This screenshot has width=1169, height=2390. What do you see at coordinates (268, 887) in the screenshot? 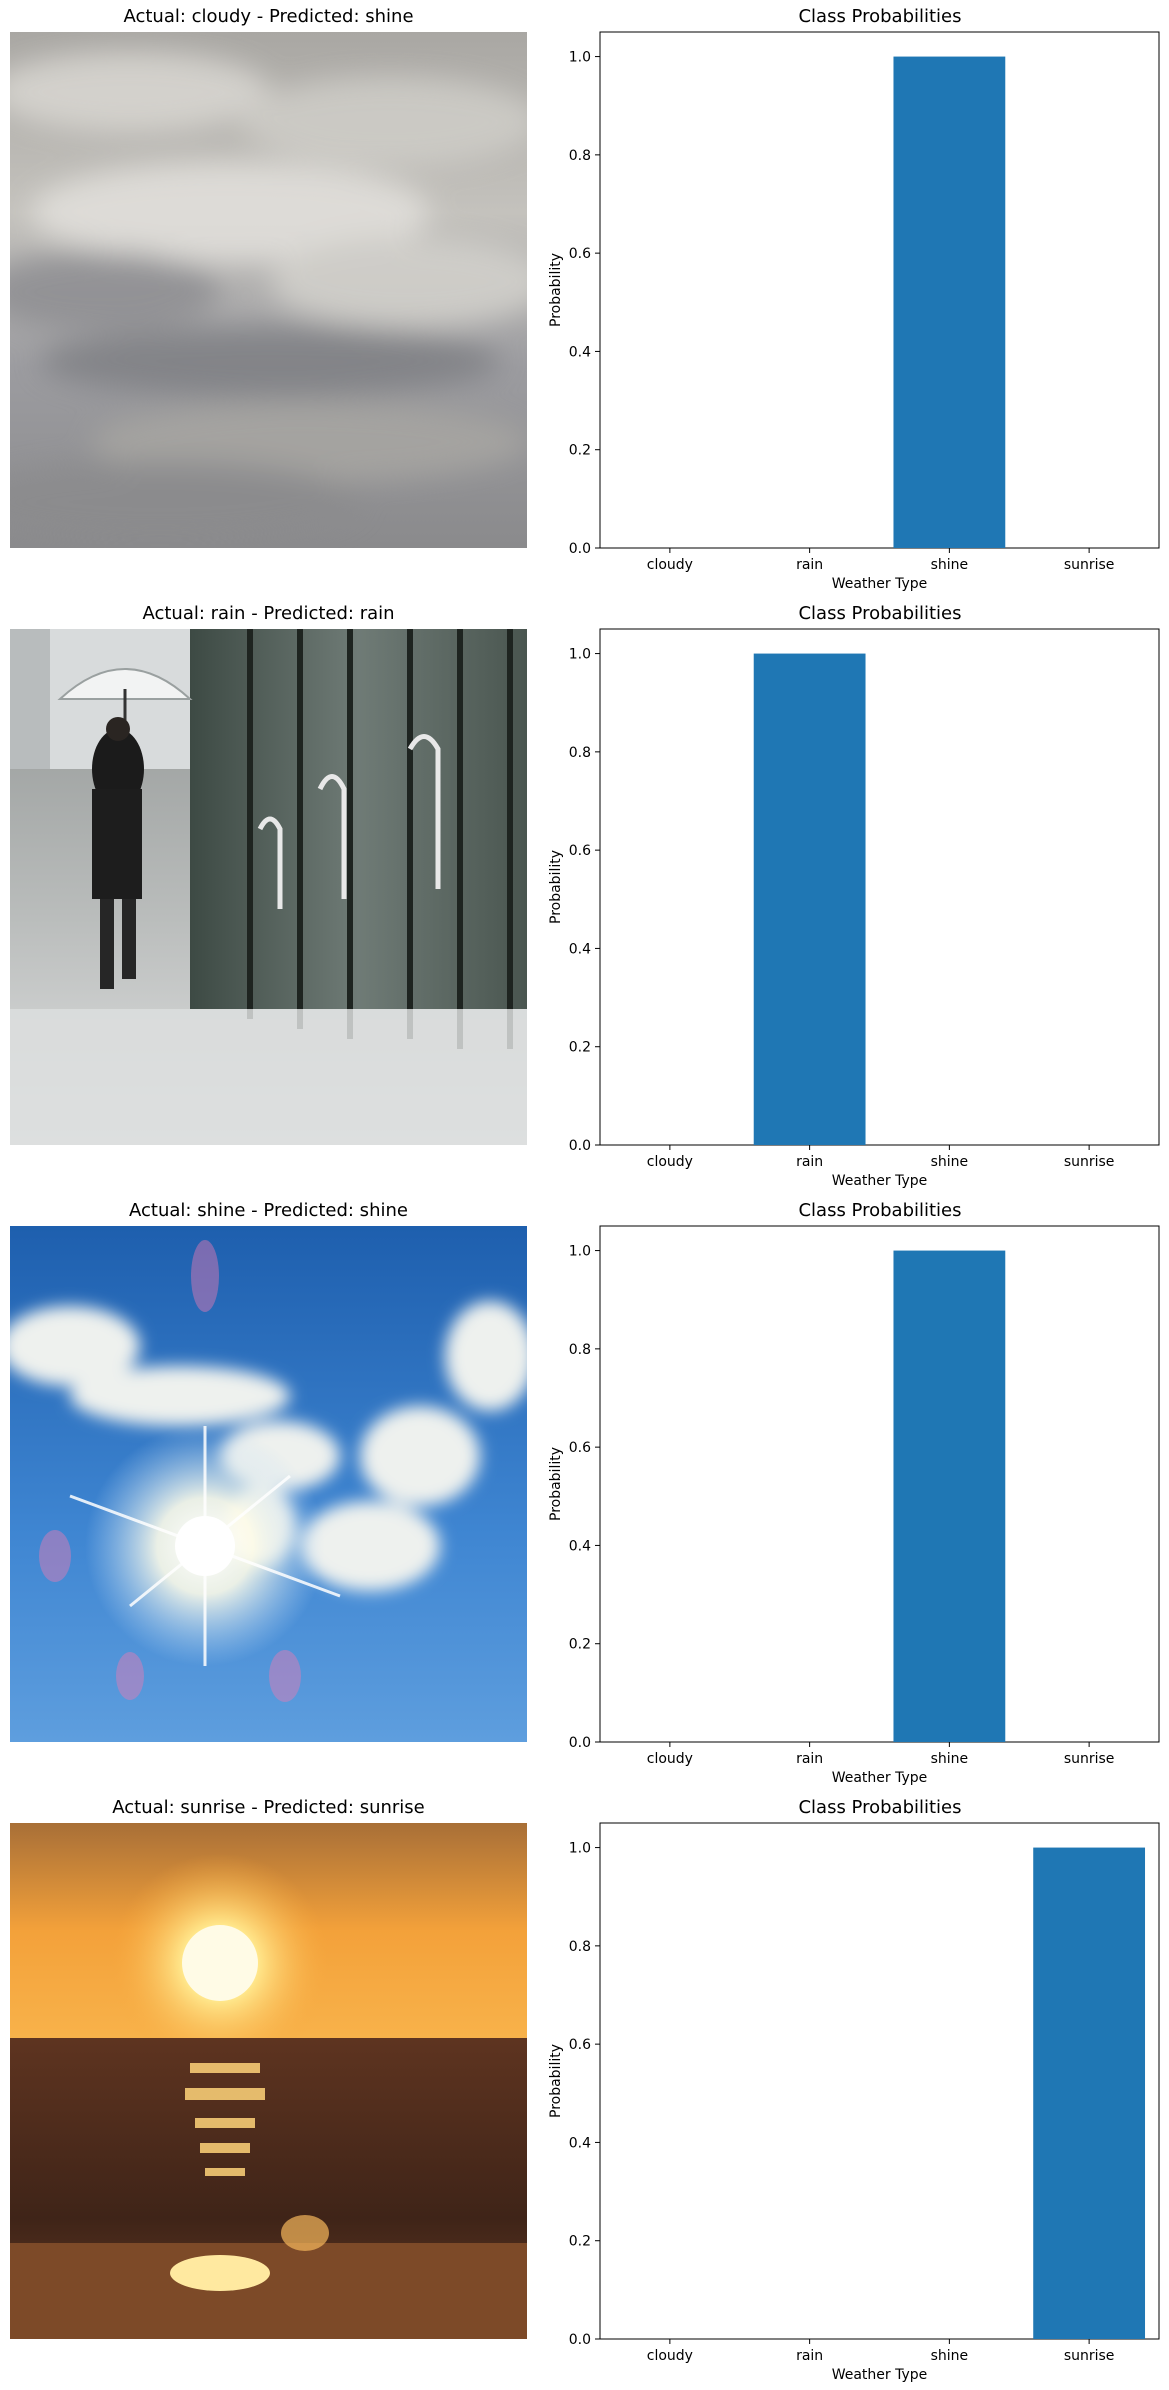
I see `weather-photo-rain` at bounding box center [268, 887].